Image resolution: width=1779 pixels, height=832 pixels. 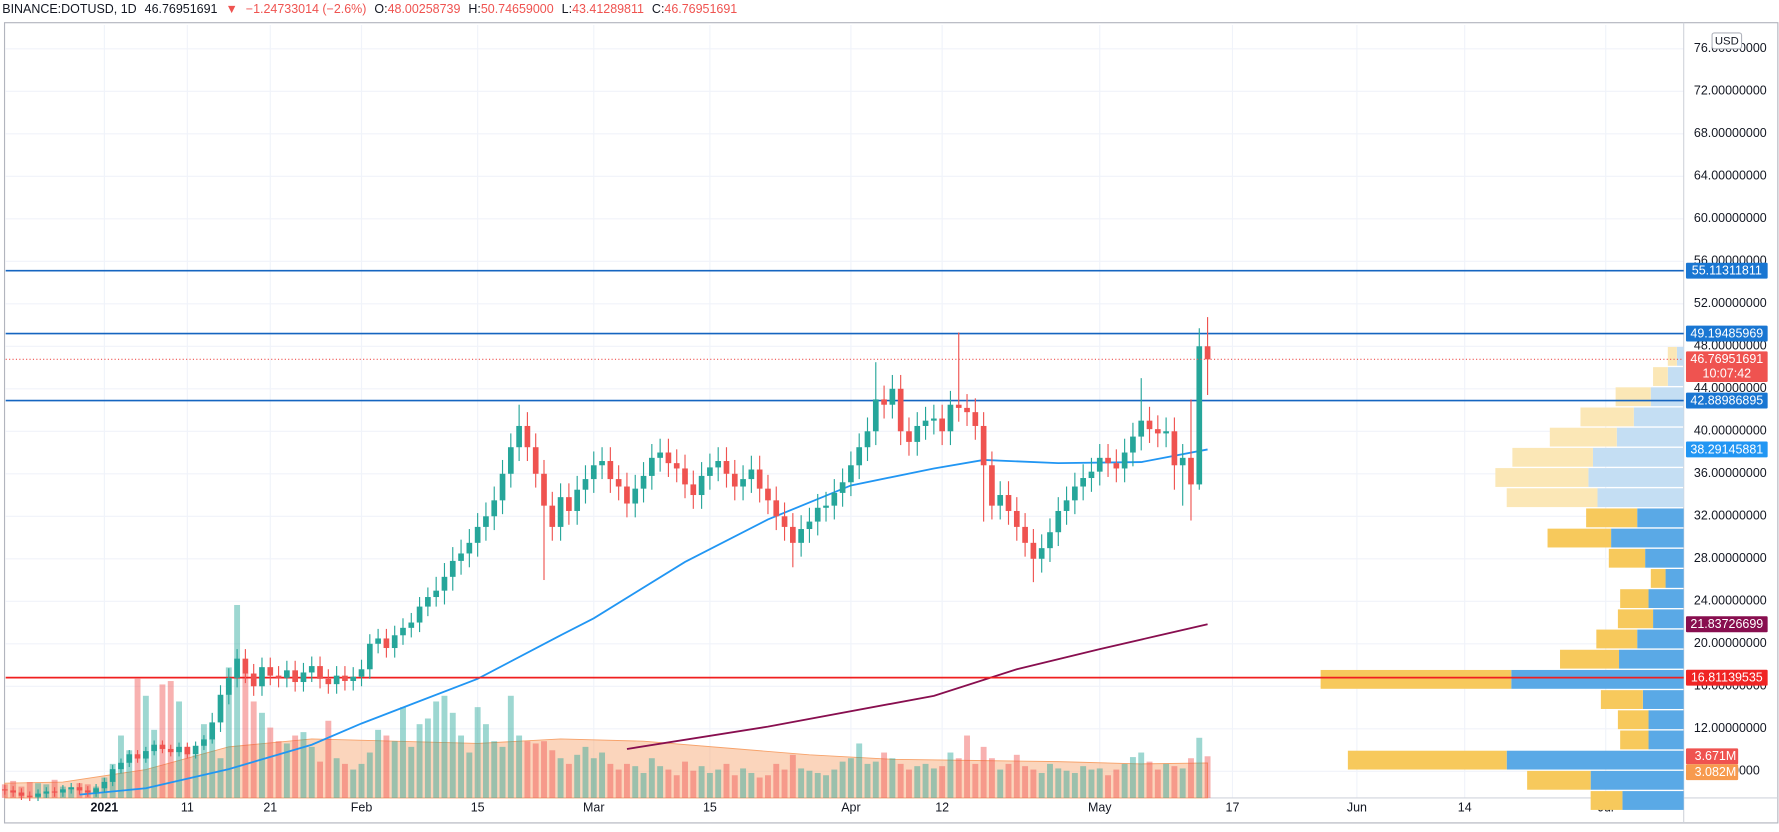 I want to click on line-tag-box, so click(x=1726, y=677).